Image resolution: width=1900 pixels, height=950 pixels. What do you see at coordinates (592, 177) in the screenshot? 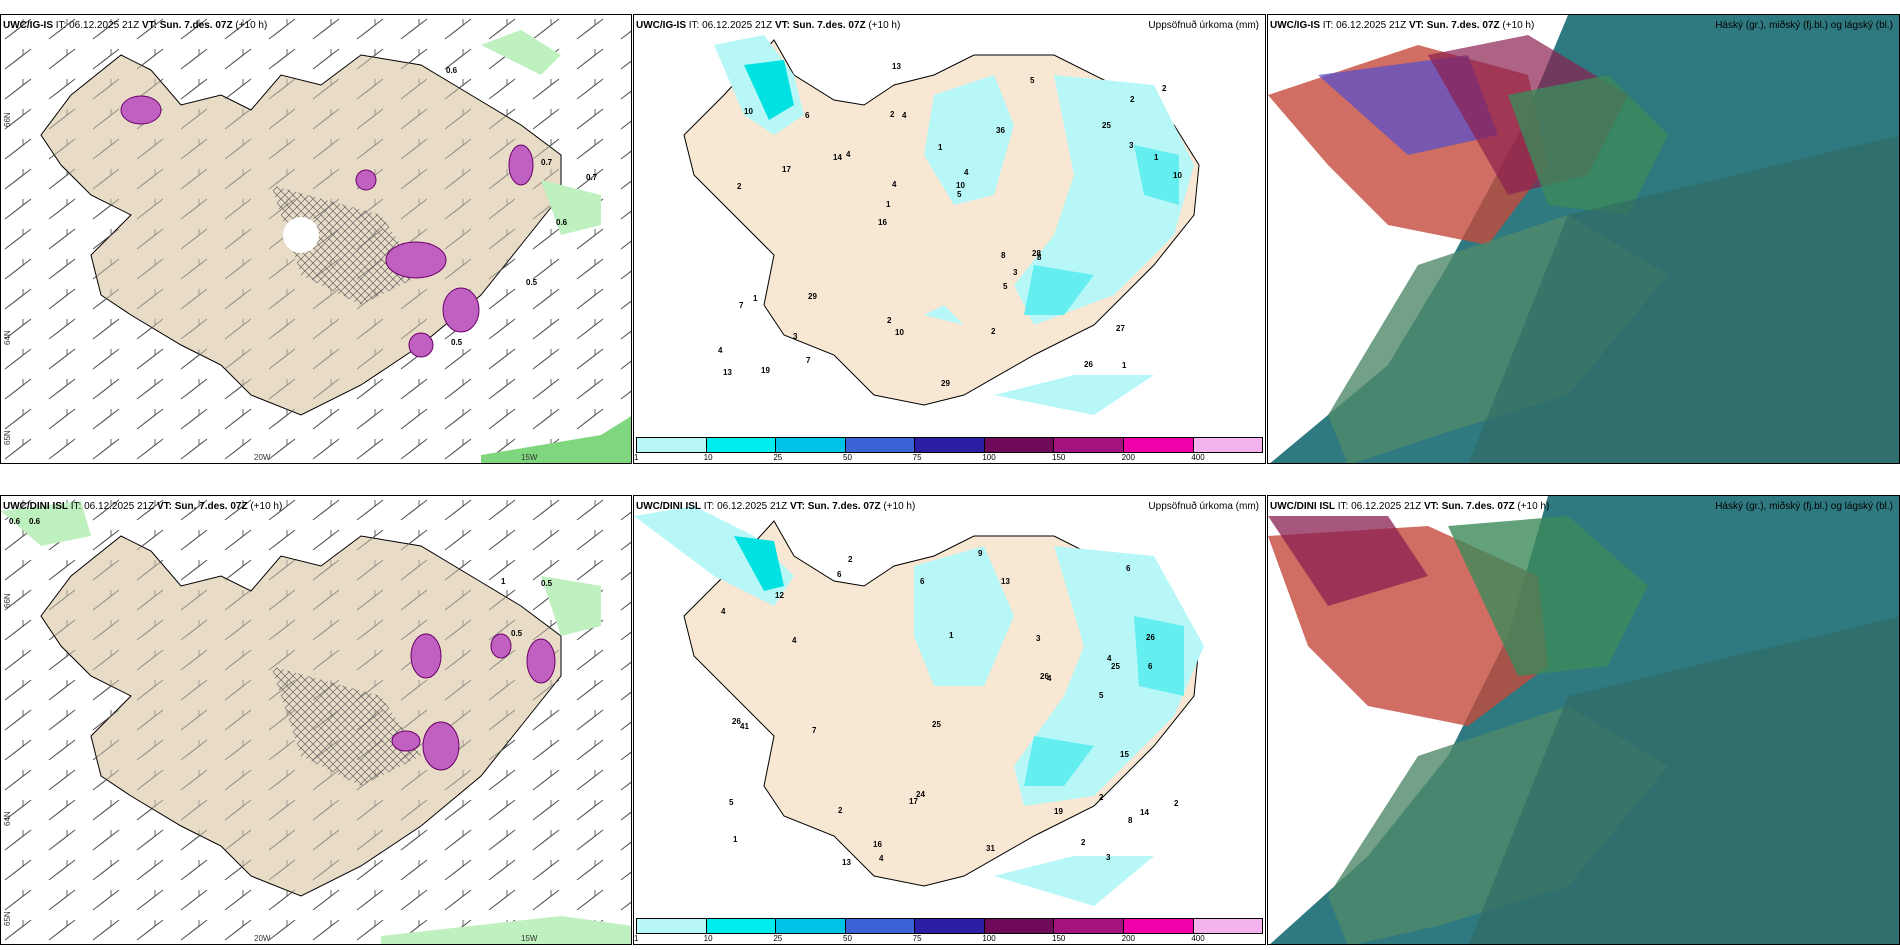
I see `svg-text: 0.7` at bounding box center [592, 177].